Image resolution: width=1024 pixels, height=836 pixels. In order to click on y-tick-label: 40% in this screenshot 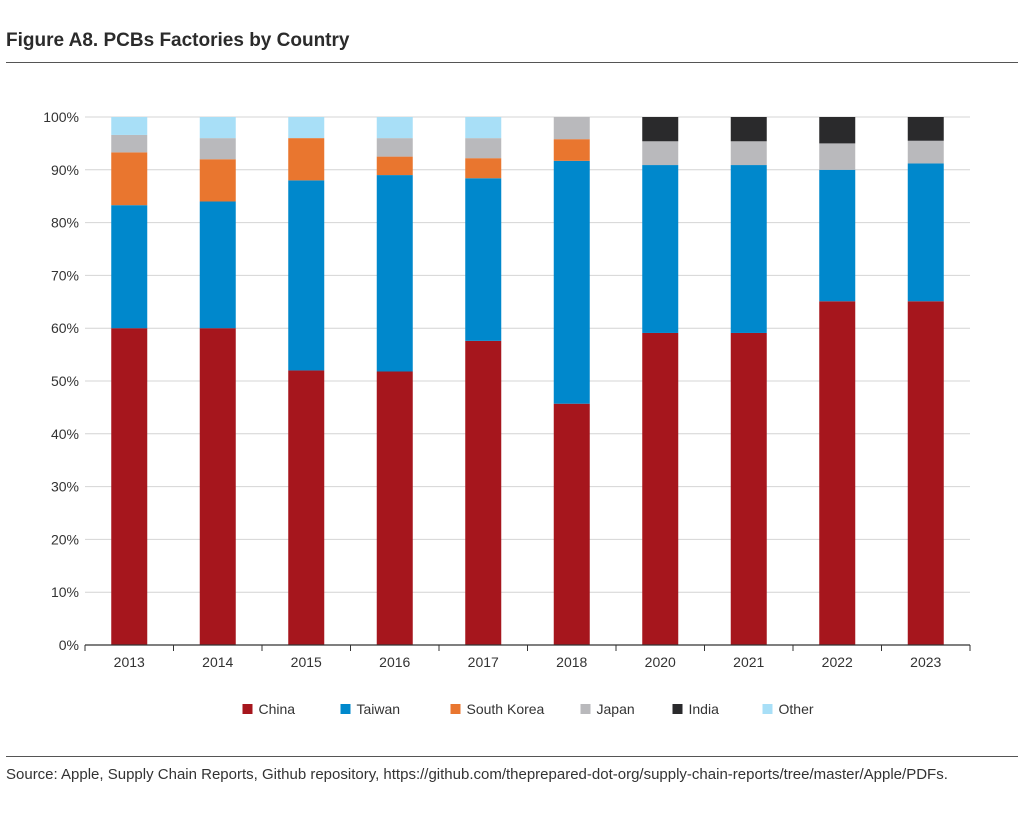, I will do `click(65, 434)`.